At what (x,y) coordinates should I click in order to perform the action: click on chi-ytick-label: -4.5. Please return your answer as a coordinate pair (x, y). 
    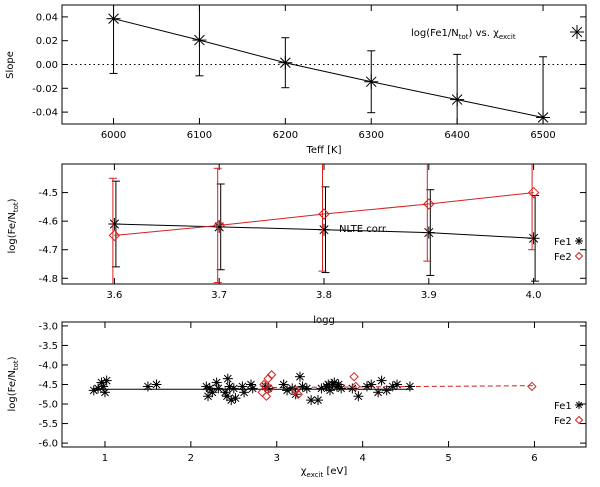
    Looking at the image, I should click on (48, 385).